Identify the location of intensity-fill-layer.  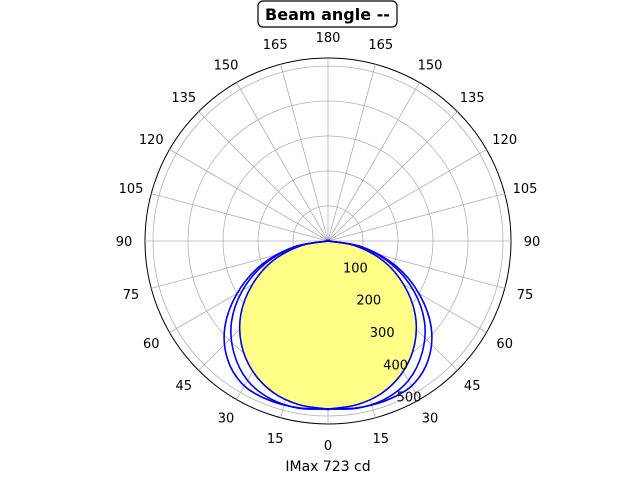
(328, 325).